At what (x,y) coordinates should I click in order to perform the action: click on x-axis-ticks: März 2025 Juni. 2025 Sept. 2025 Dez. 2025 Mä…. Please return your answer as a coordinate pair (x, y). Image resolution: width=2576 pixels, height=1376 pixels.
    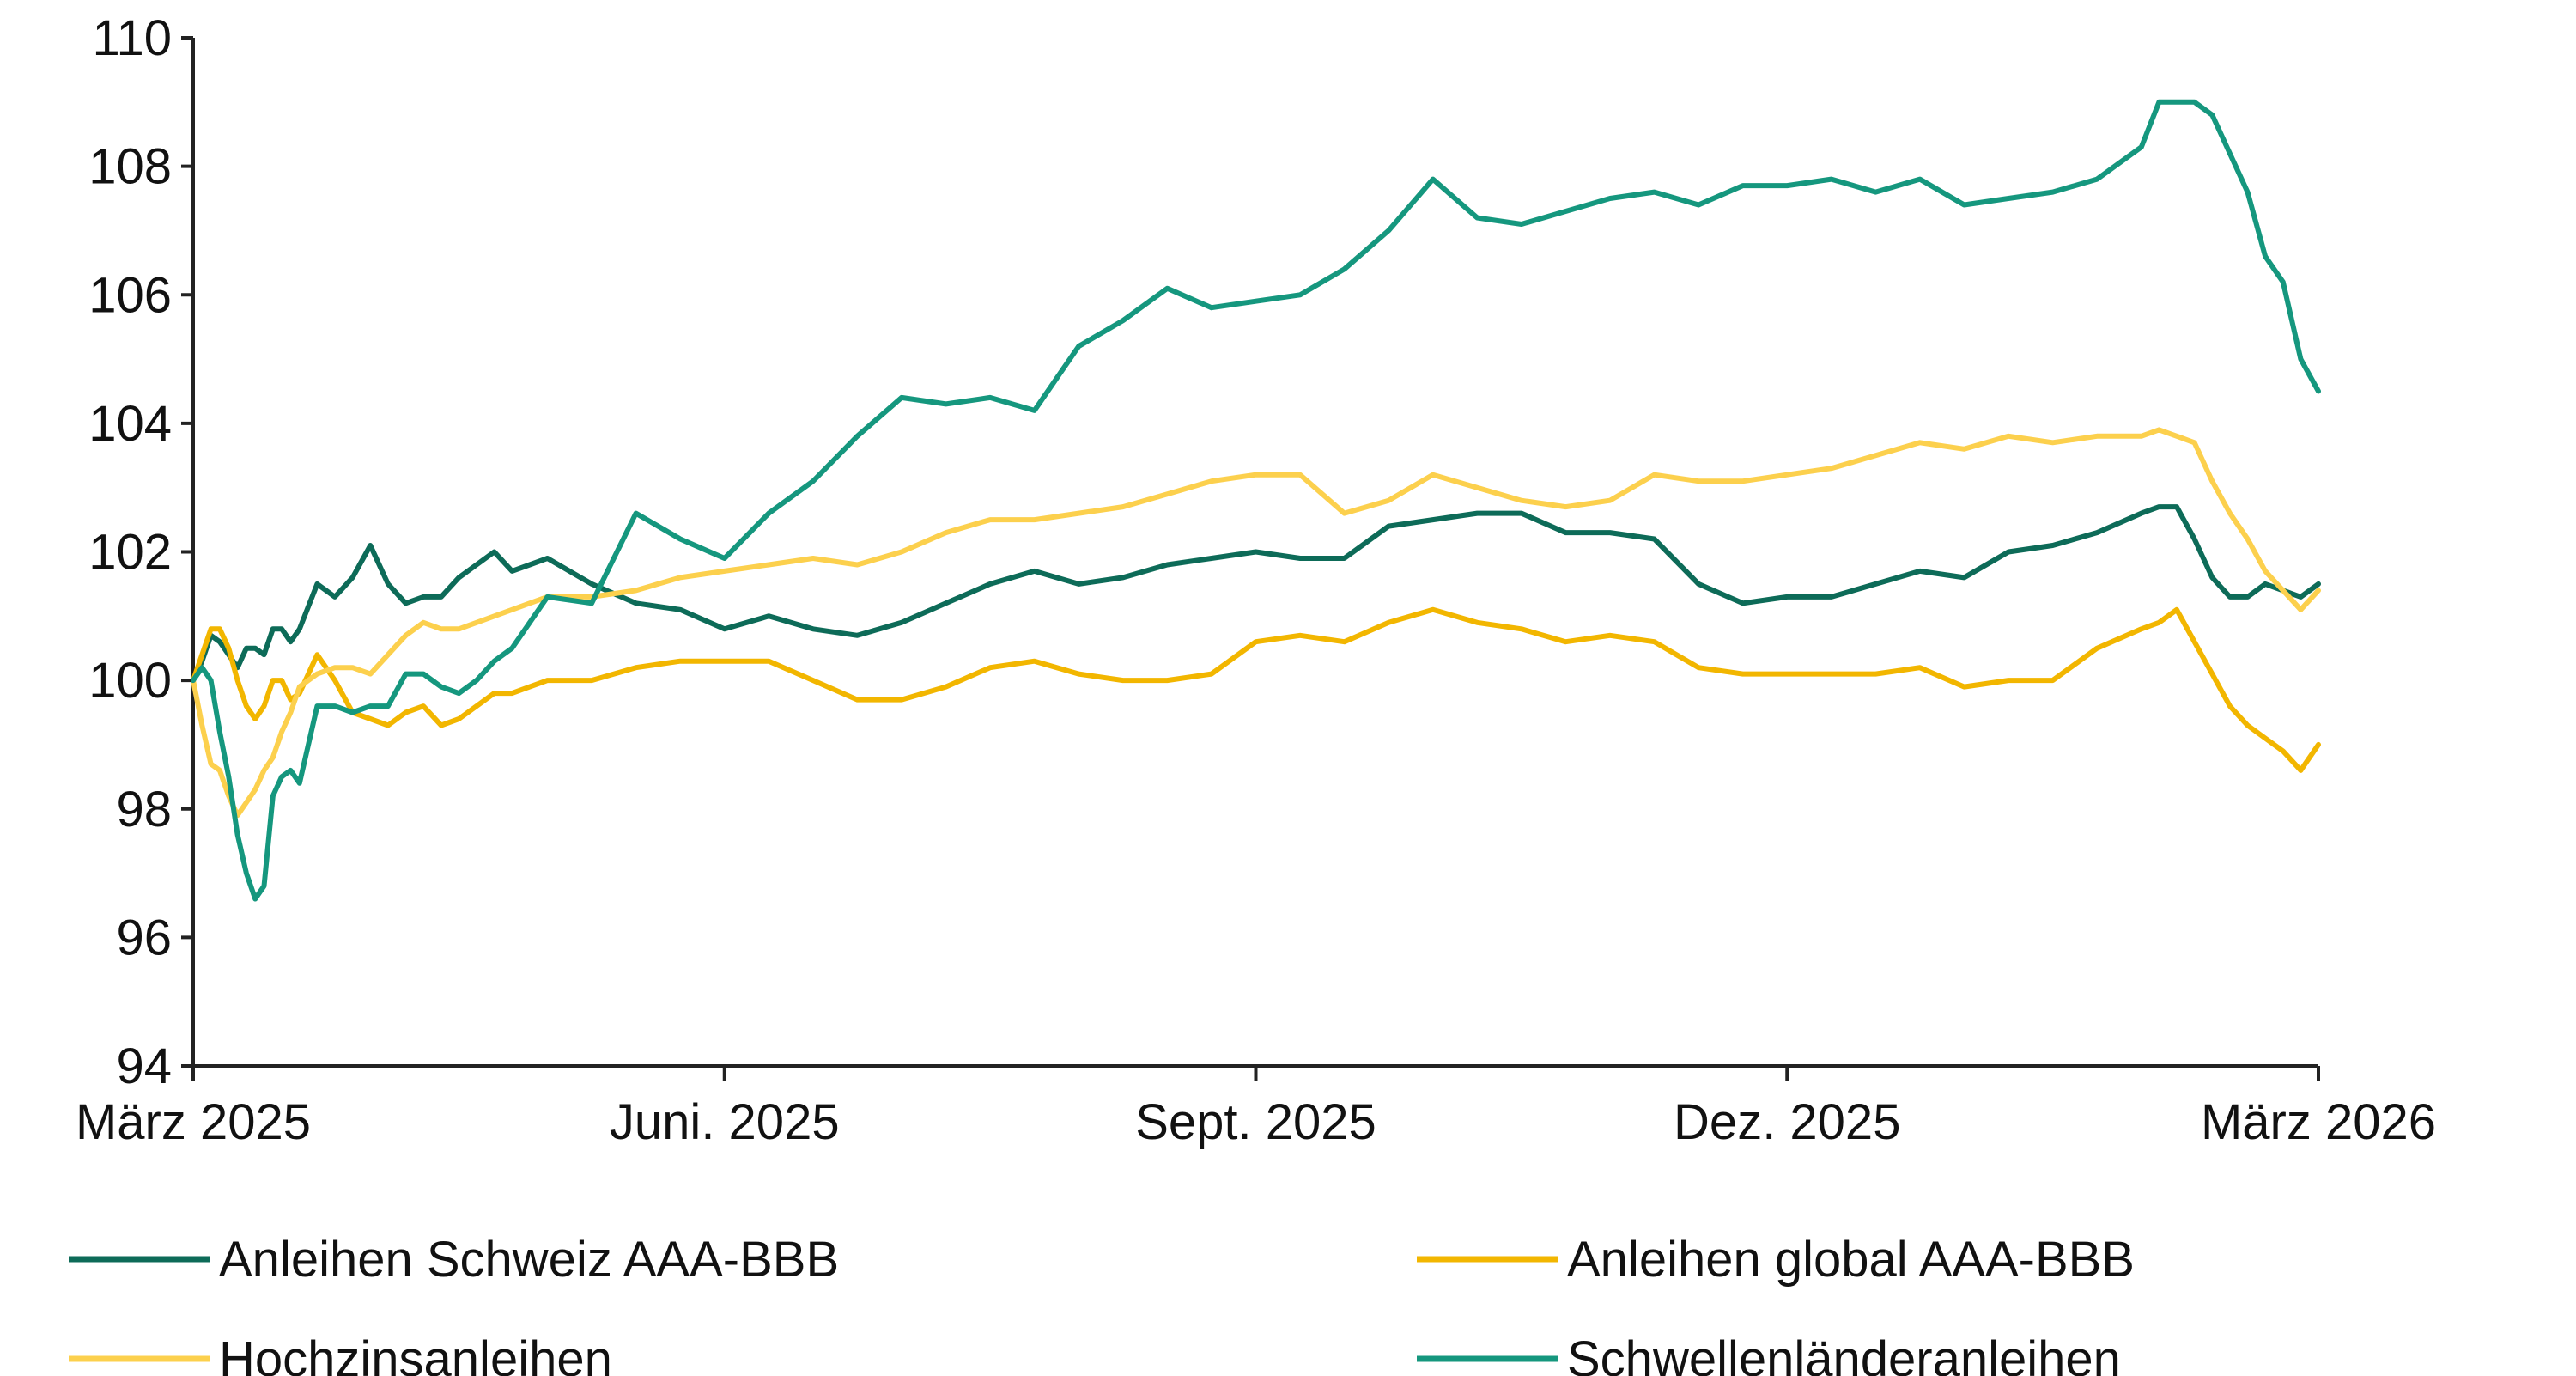
    Looking at the image, I should click on (1256, 1108).